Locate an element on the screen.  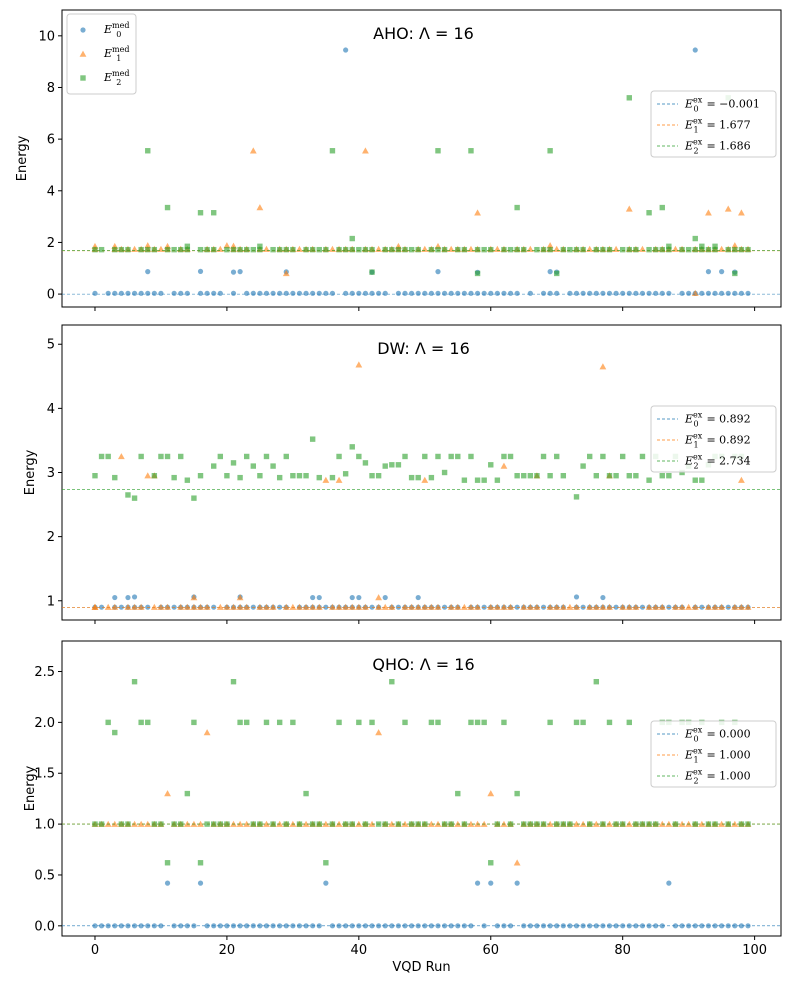
panel-title: DW: Λ = 16 is located at coordinates (423, 348).